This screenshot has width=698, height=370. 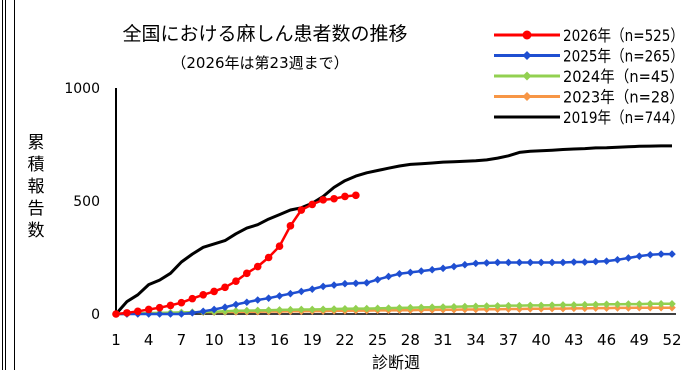 I want to click on legend-item: 2025年（n=265）, so click(x=589, y=56).